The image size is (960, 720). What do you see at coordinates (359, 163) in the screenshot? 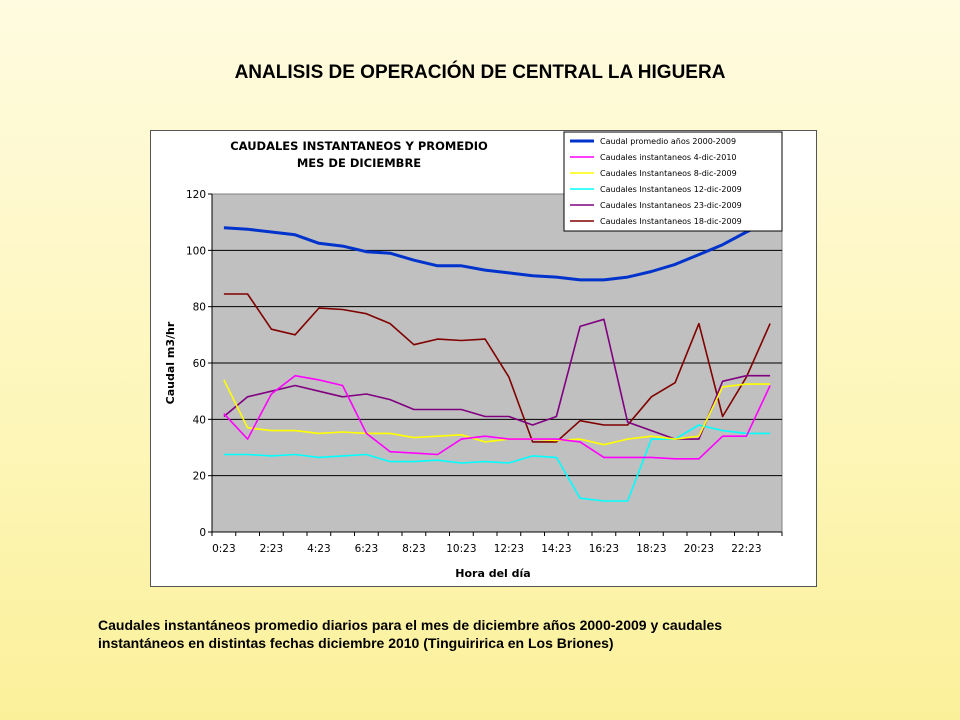
I see `chart-title-line2: MES DE DICIEMBRE` at bounding box center [359, 163].